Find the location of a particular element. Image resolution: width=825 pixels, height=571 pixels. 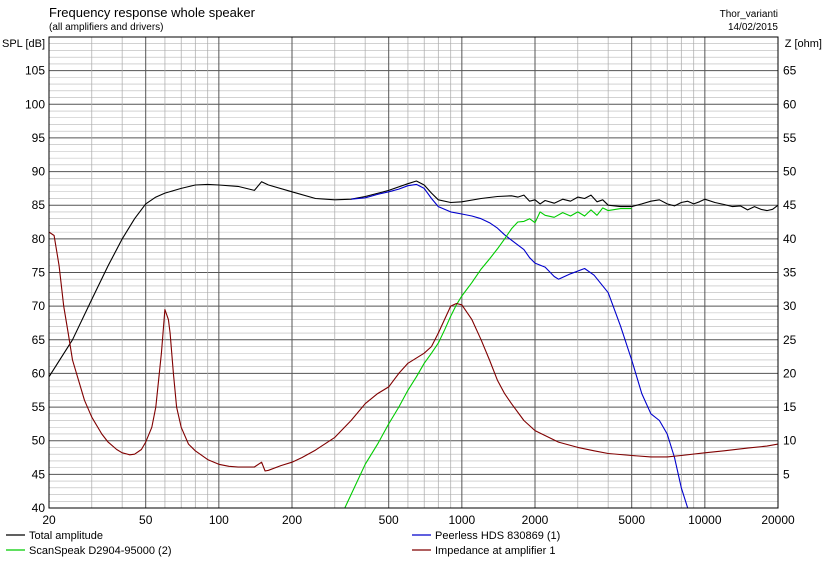

x-tick-label: 200 is located at coordinates (292, 520).